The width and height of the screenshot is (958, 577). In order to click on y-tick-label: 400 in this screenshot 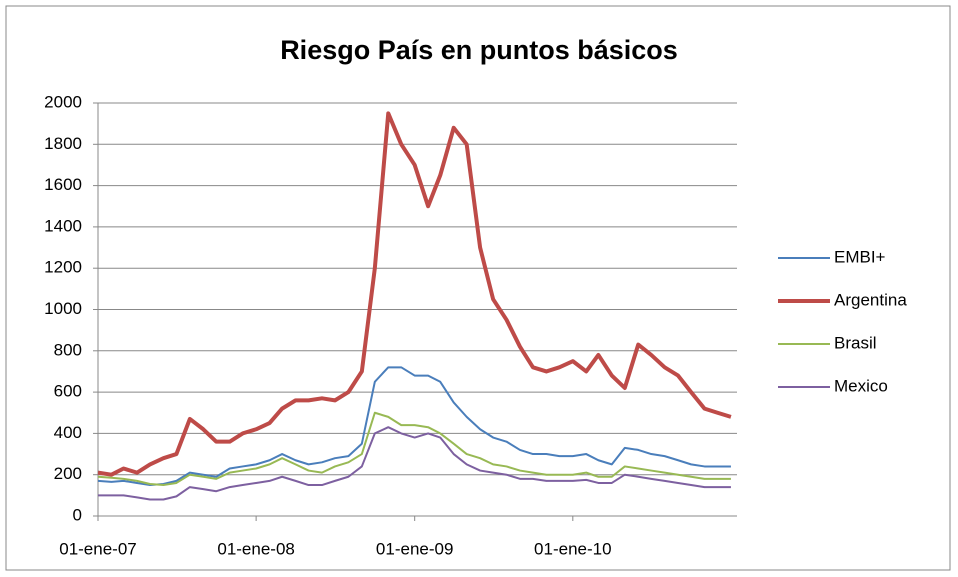, I will do `click(68, 432)`.